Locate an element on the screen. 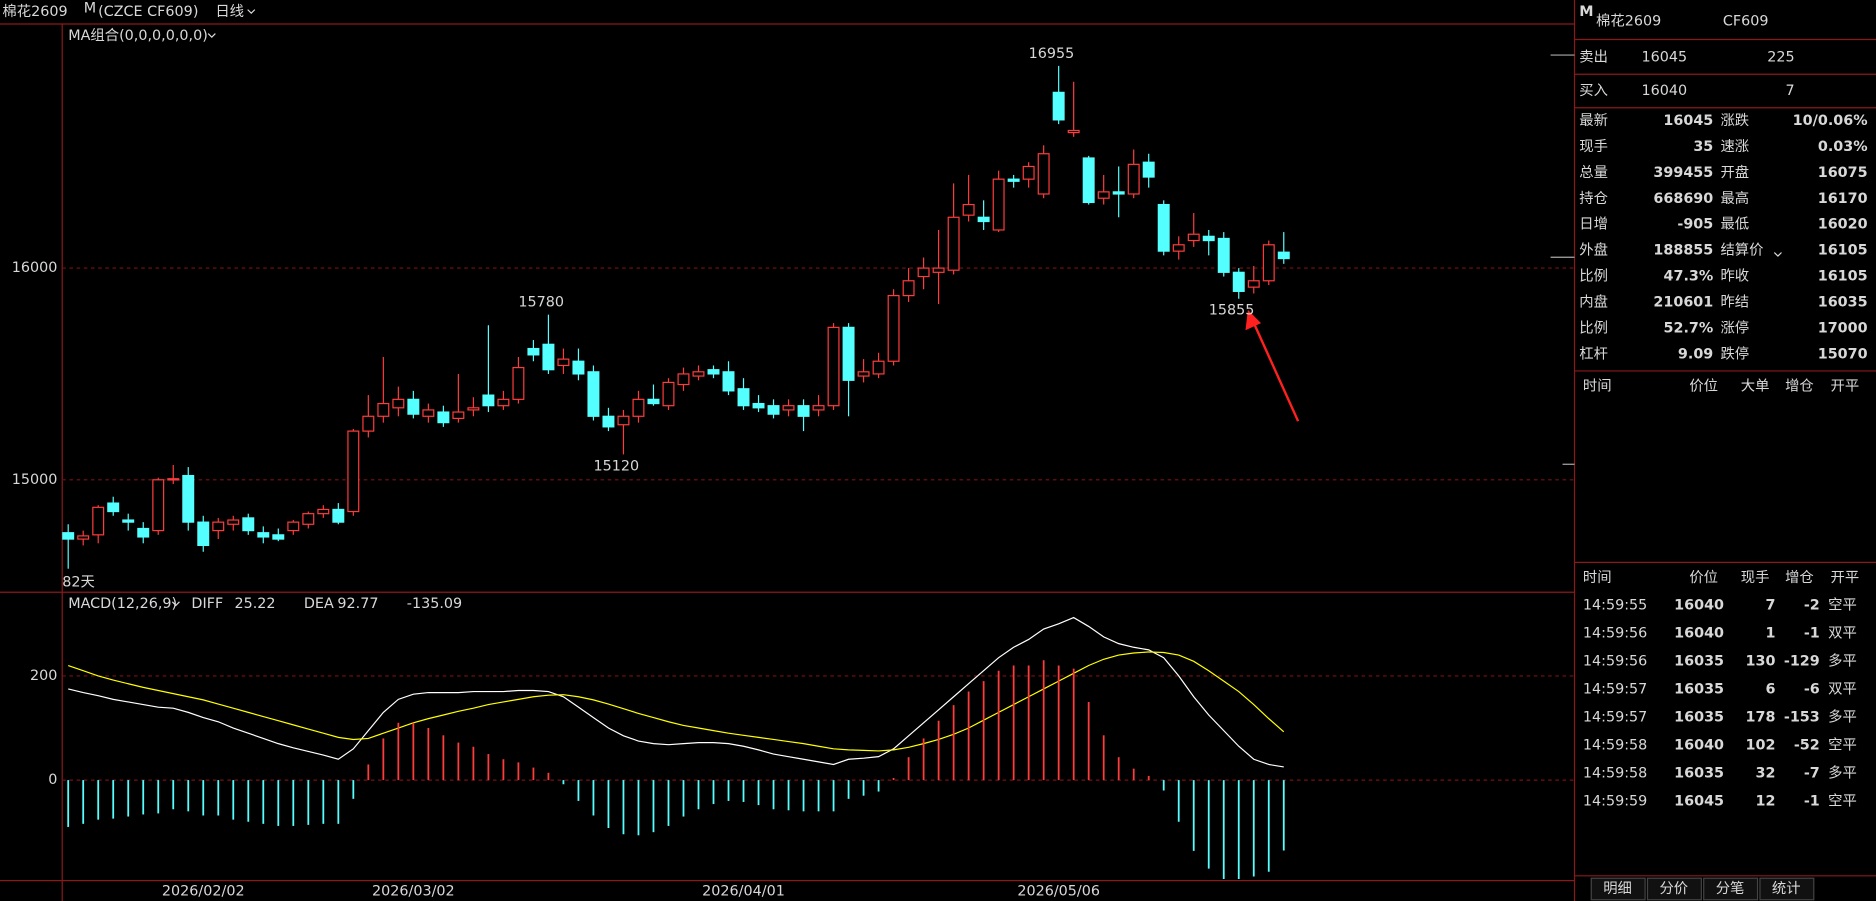 Image resolution: width=1876 pixels, height=901 pixels. field-value: 52.7% is located at coordinates (1689, 329).